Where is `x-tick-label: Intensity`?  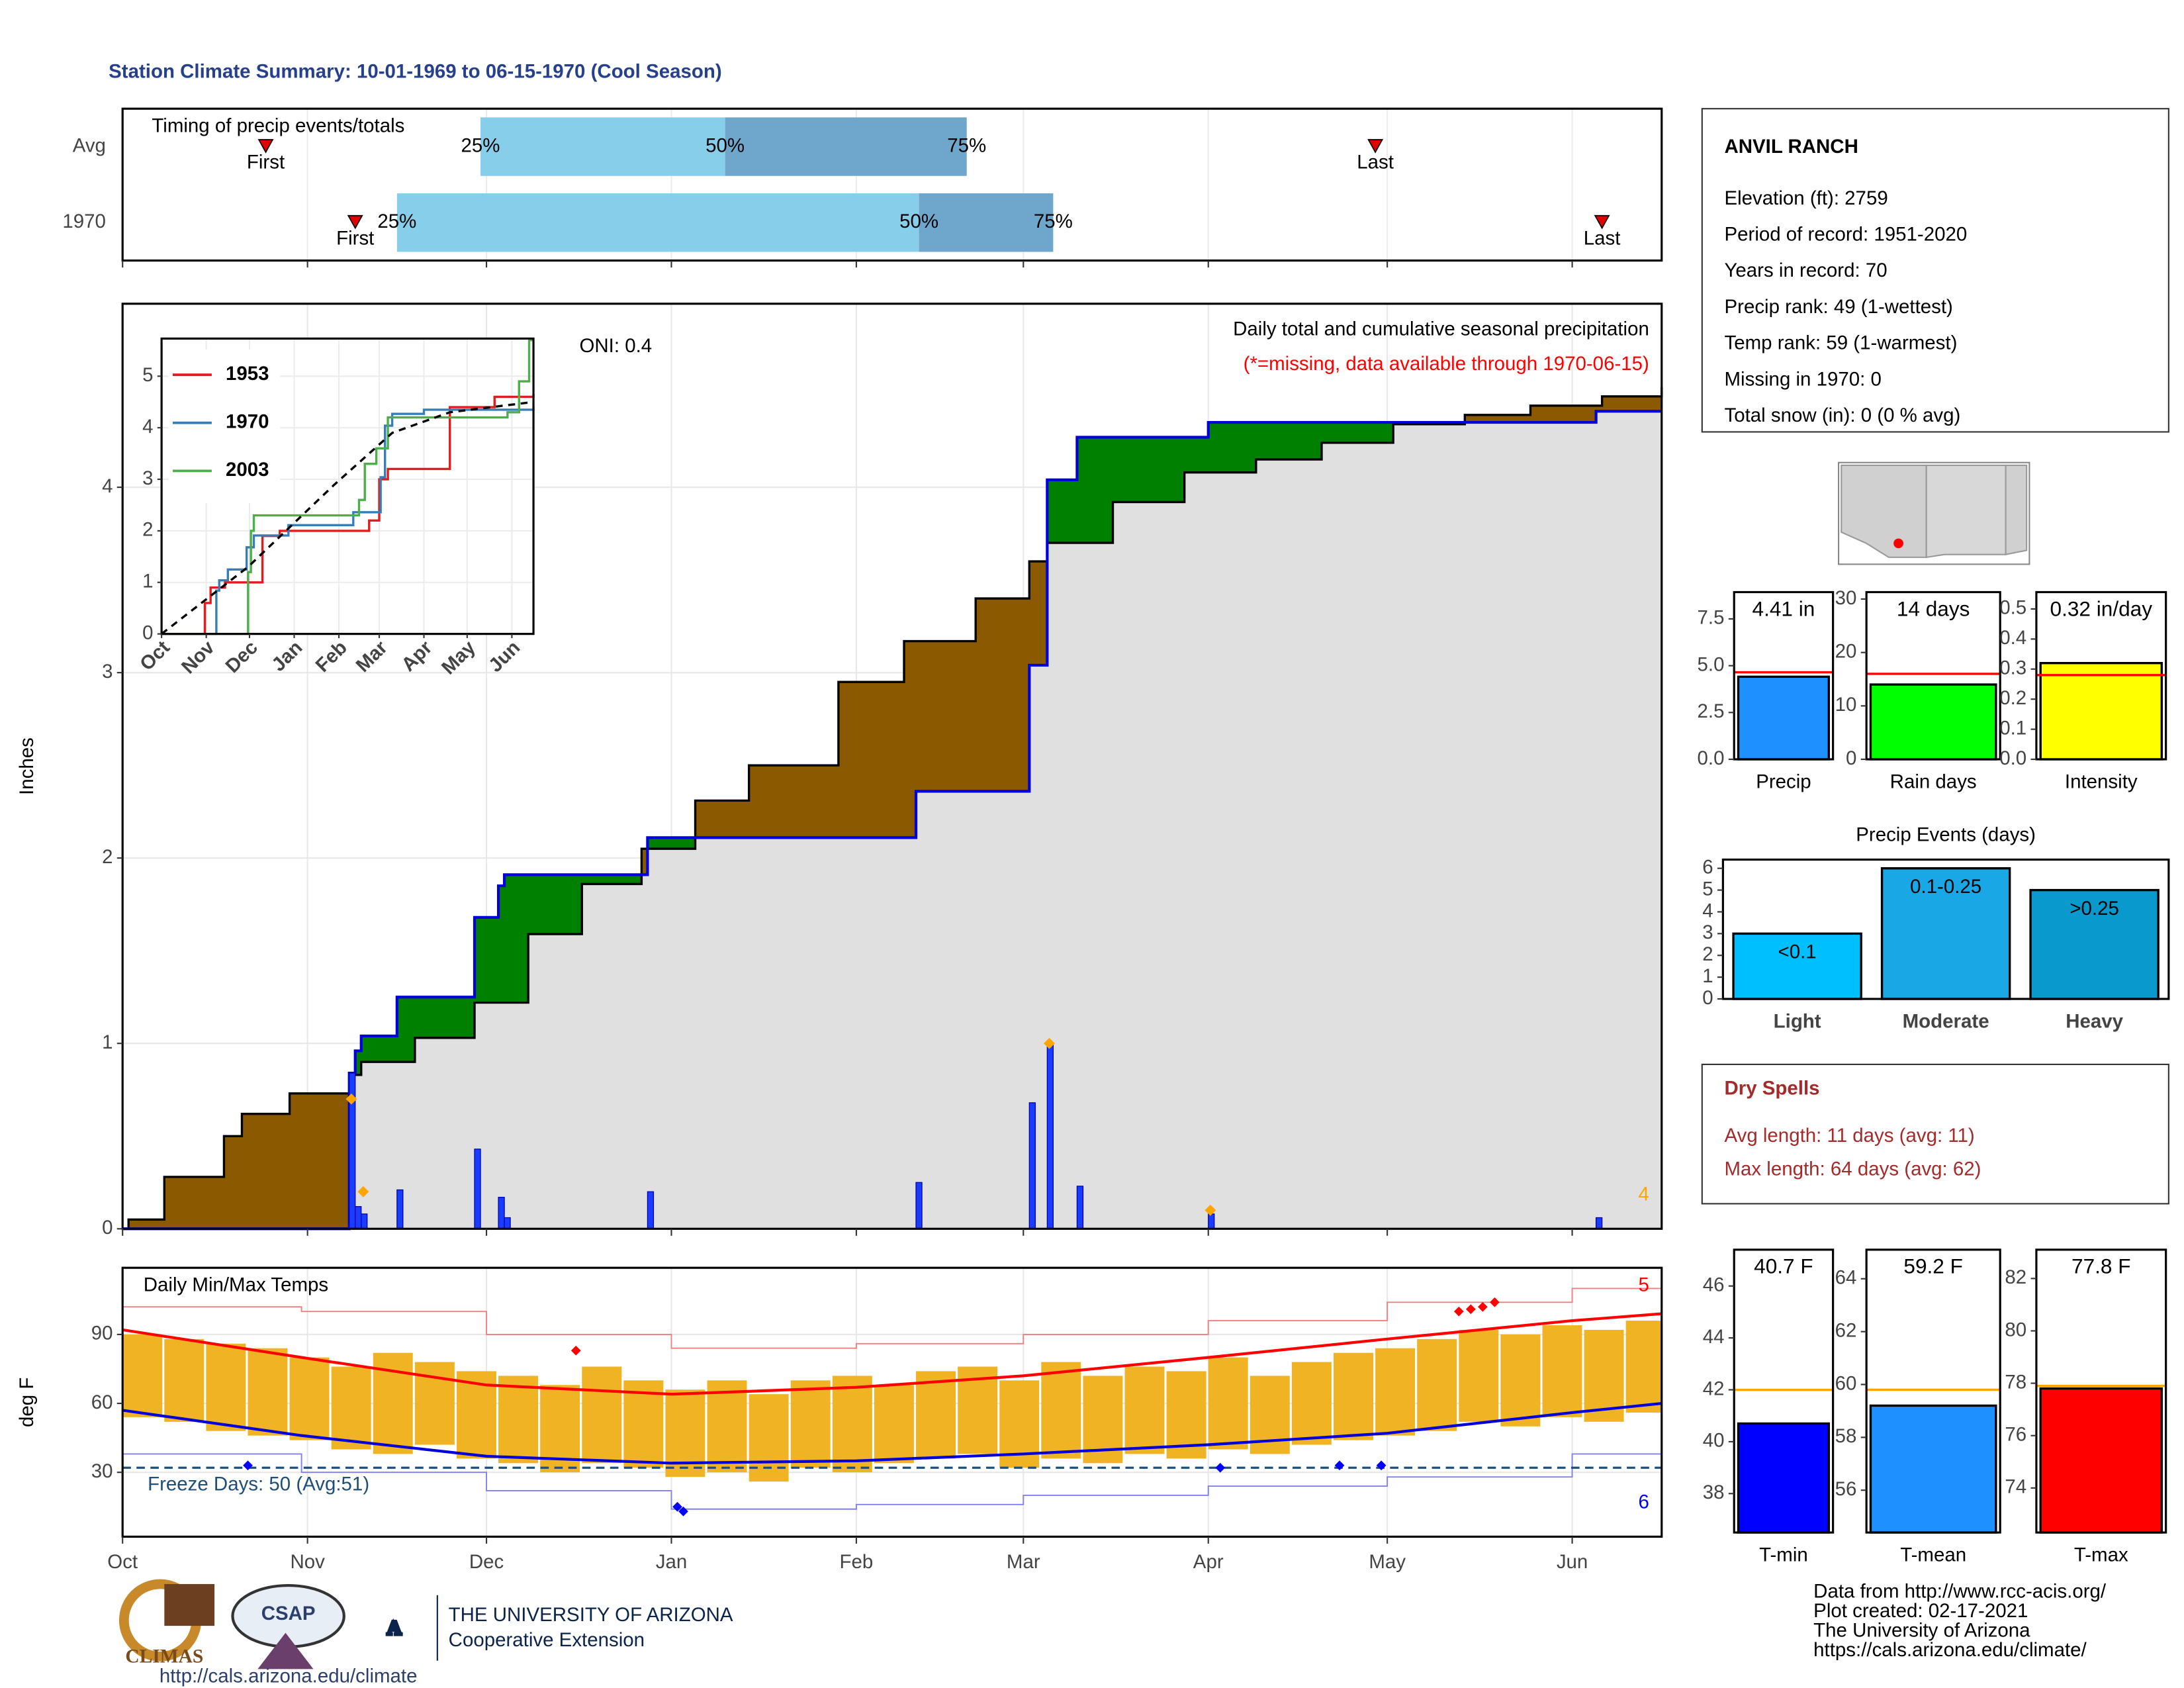 x-tick-label: Intensity is located at coordinates (2101, 782).